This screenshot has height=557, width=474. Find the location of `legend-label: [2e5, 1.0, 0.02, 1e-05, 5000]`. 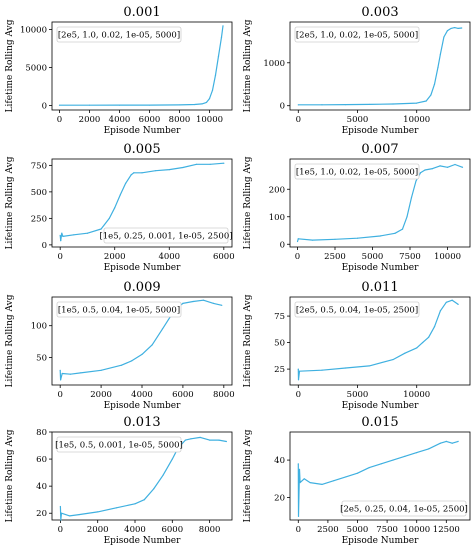

legend-label: [2e5, 1.0, 0.02, 1e-05, 5000] is located at coordinates (119, 36).